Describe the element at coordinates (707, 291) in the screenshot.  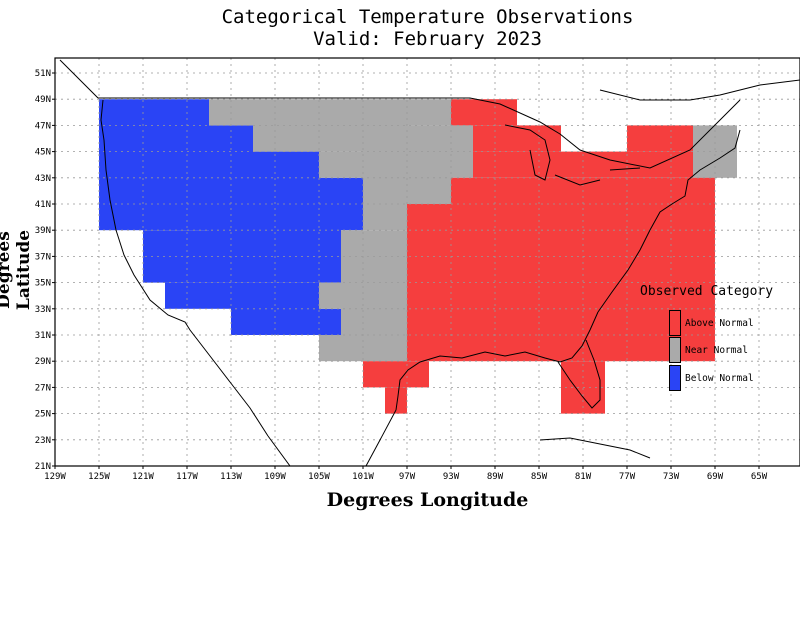
I see `legend-title: Observed Category` at that location.